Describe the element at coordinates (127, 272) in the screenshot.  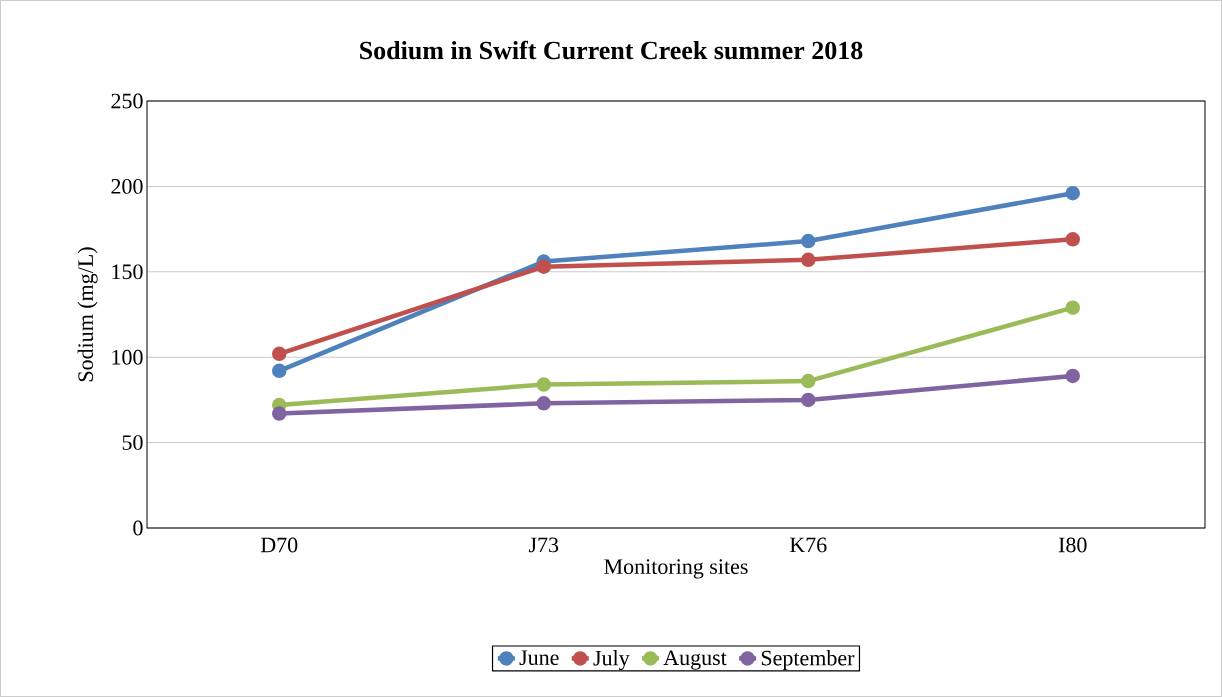
I see `y-tick-label: 150` at that location.